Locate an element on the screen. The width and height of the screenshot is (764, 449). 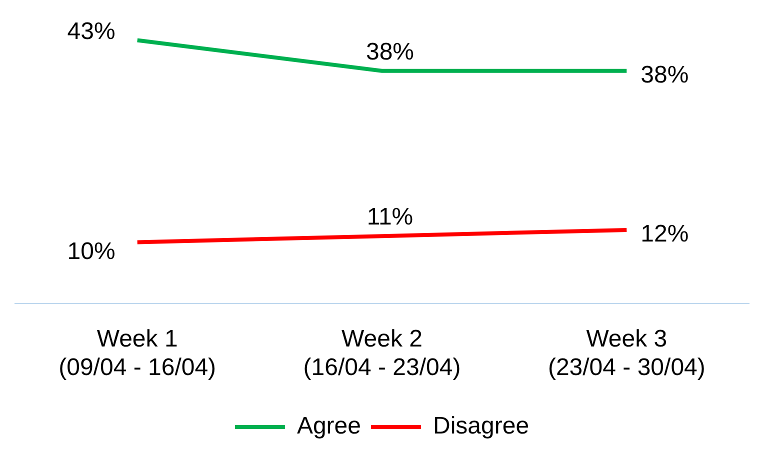
legend-label: Agree is located at coordinates (328, 426).